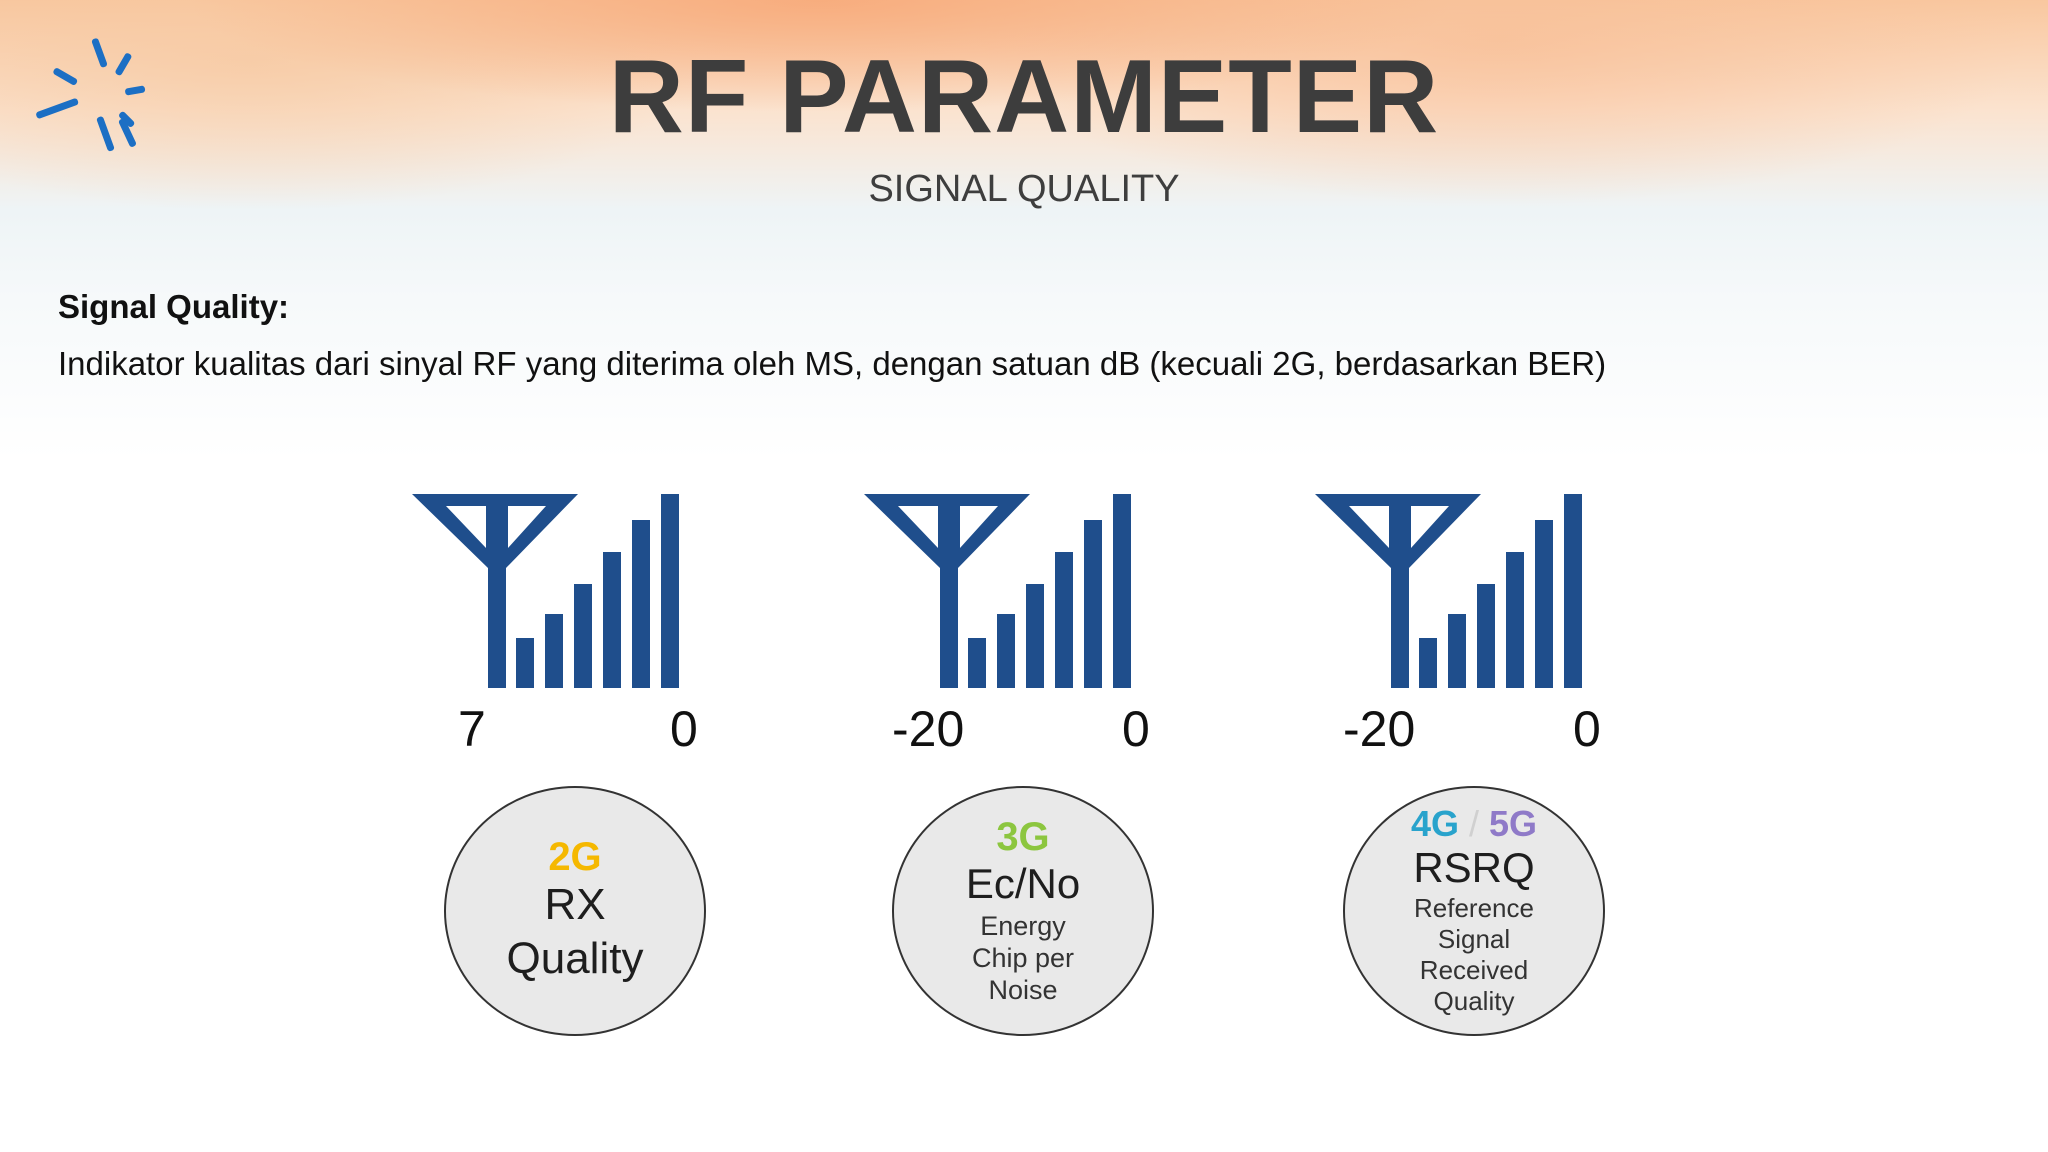  I want to click on generation-label: 2G, so click(575, 857).